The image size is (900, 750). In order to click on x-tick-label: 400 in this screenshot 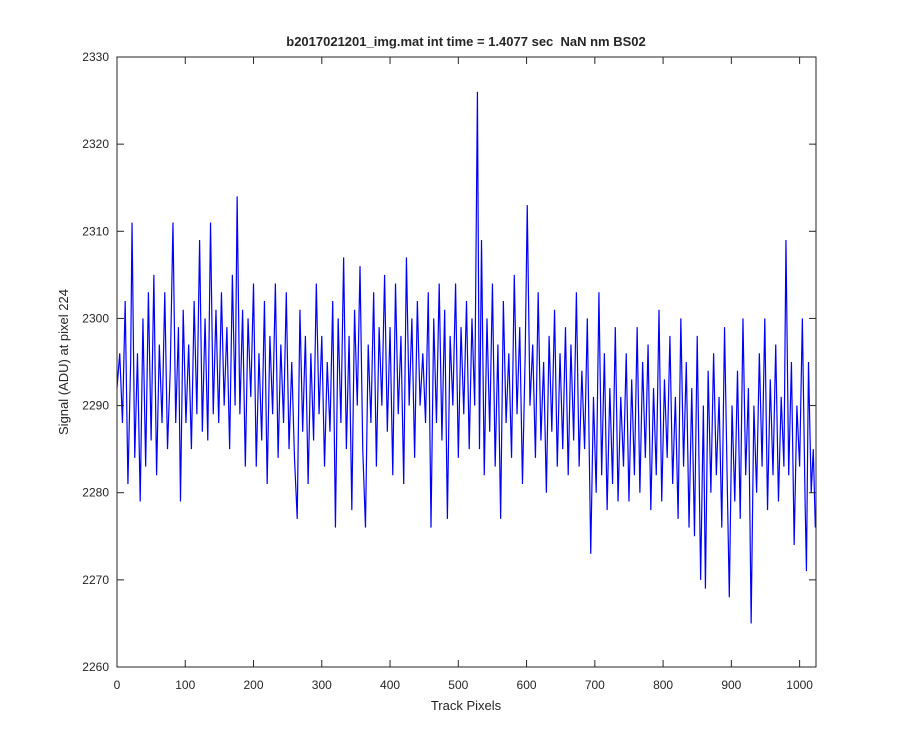, I will do `click(390, 685)`.